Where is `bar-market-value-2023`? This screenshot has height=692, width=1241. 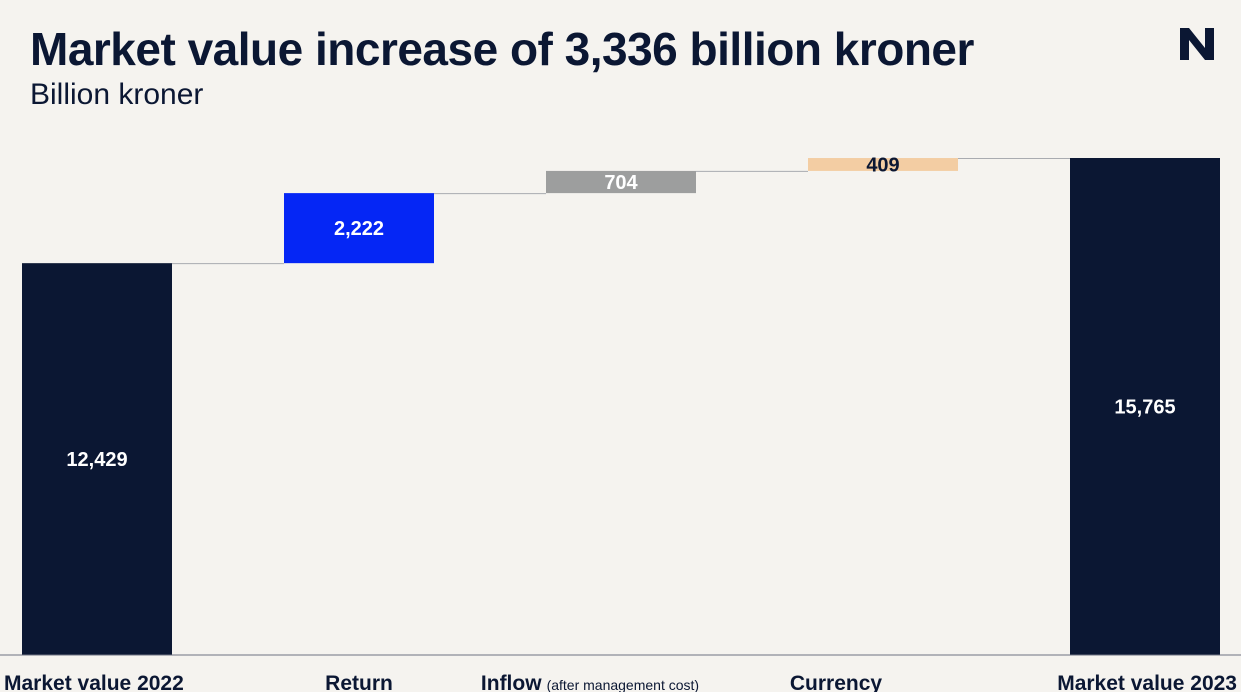
bar-market-value-2023 is located at coordinates (1145, 406).